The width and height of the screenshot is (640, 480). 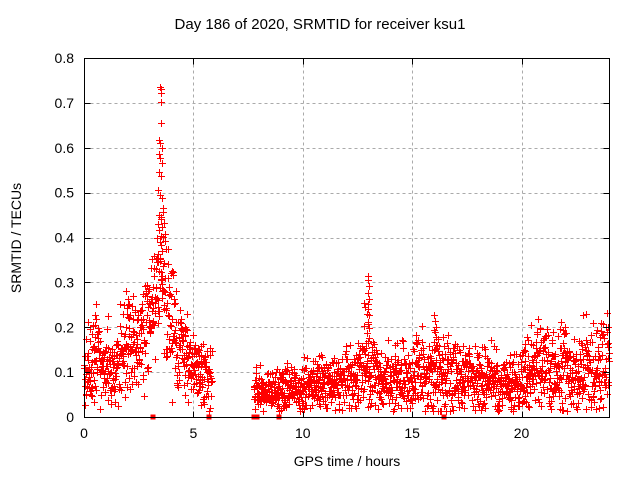 I want to click on x-tick-label: 5, so click(x=193, y=433).